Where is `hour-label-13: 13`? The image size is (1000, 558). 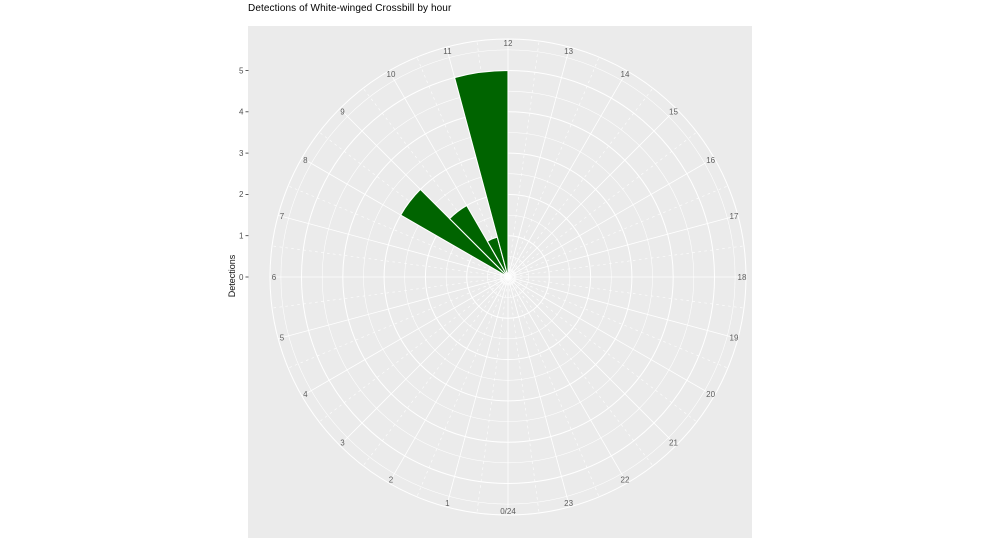
hour-label-13: 13 is located at coordinates (568, 51).